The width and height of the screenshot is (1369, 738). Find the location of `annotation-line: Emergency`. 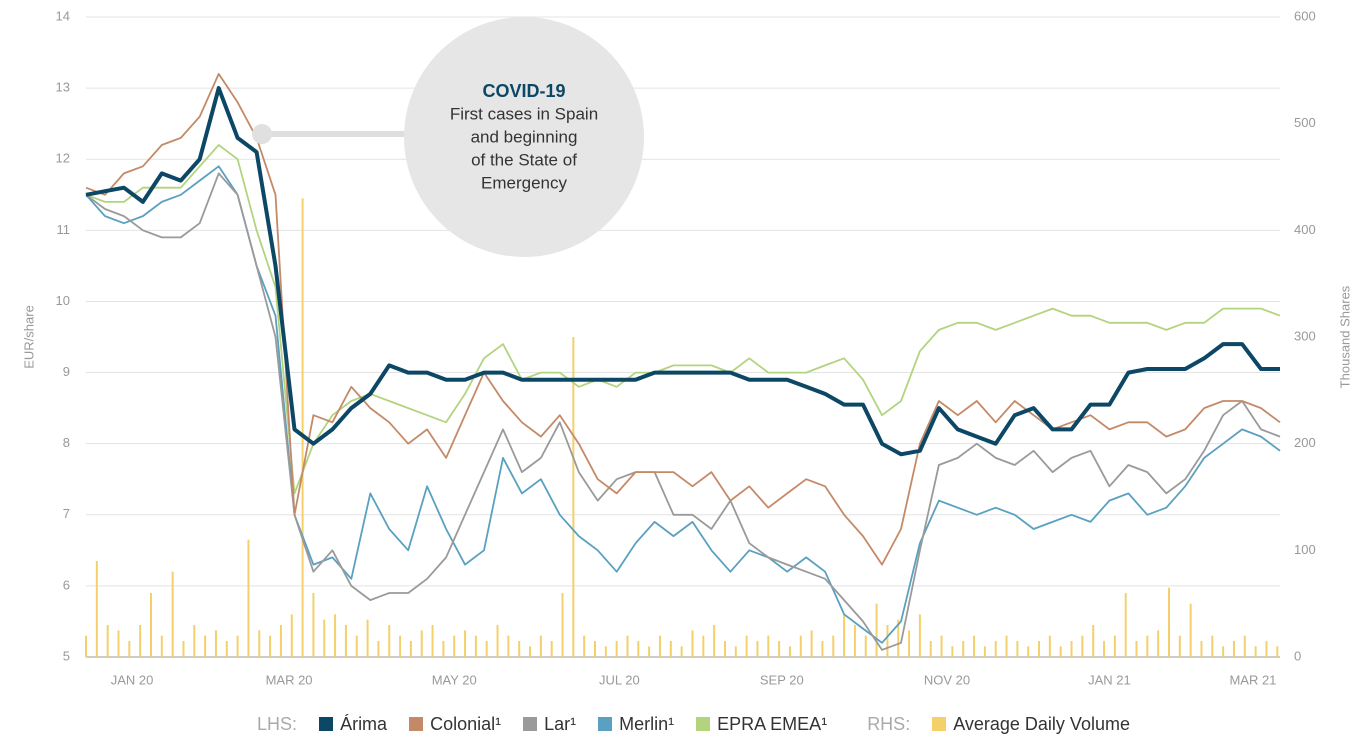

annotation-line: Emergency is located at coordinates (524, 182).